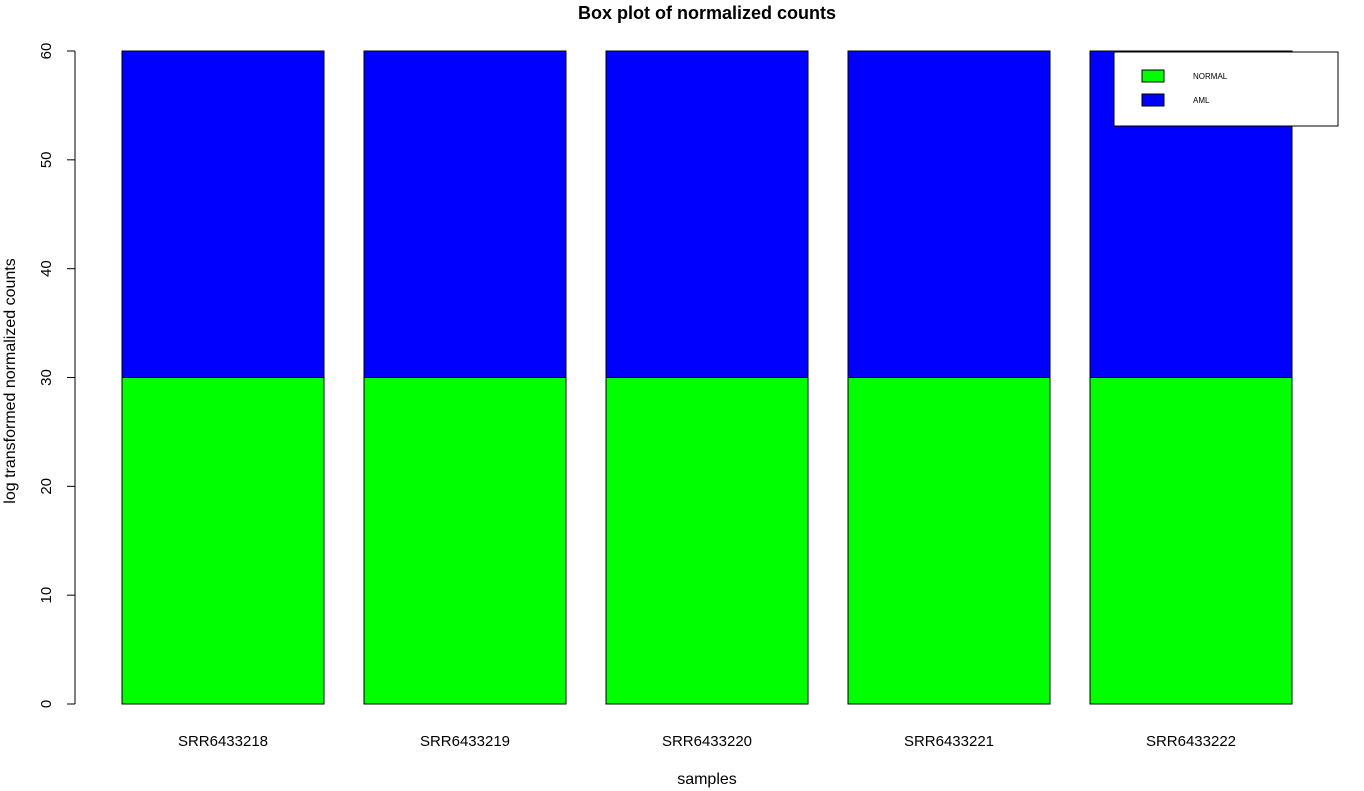 The image size is (1364, 791). What do you see at coordinates (46, 486) in the screenshot?
I see `y-tick-label: 20` at bounding box center [46, 486].